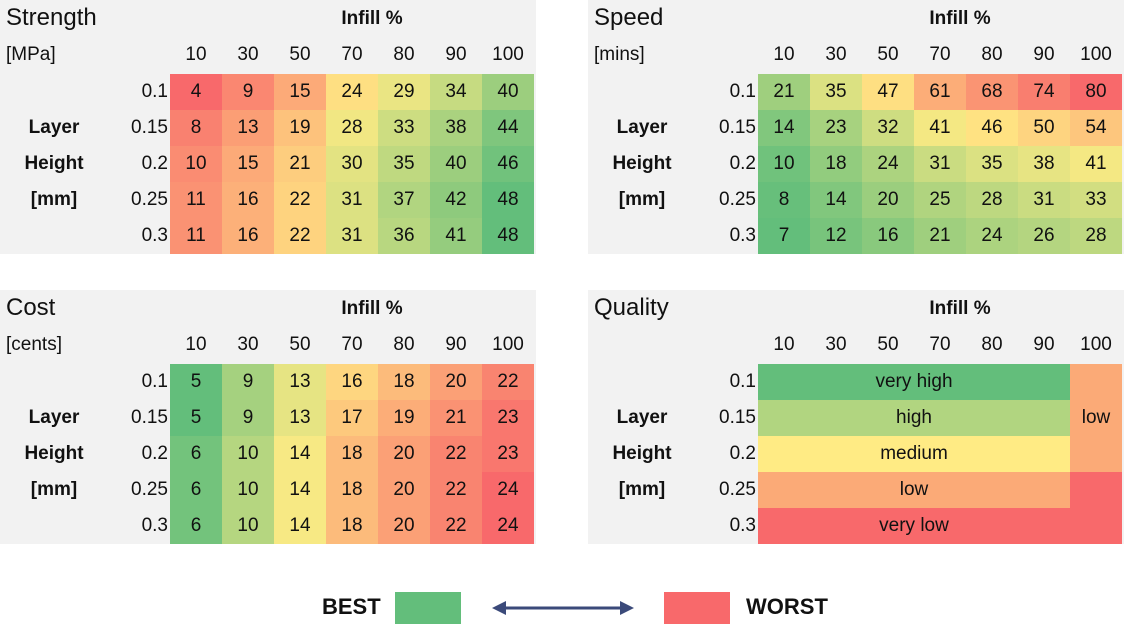 This screenshot has width=1124, height=634. Describe the element at coordinates (196, 490) in the screenshot. I see `heatmap-cell: 6` at that location.